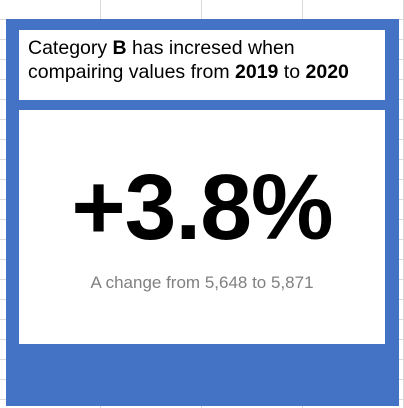 The image size is (404, 408). What do you see at coordinates (226, 282) in the screenshot?
I see `value-from: 5,648` at bounding box center [226, 282].